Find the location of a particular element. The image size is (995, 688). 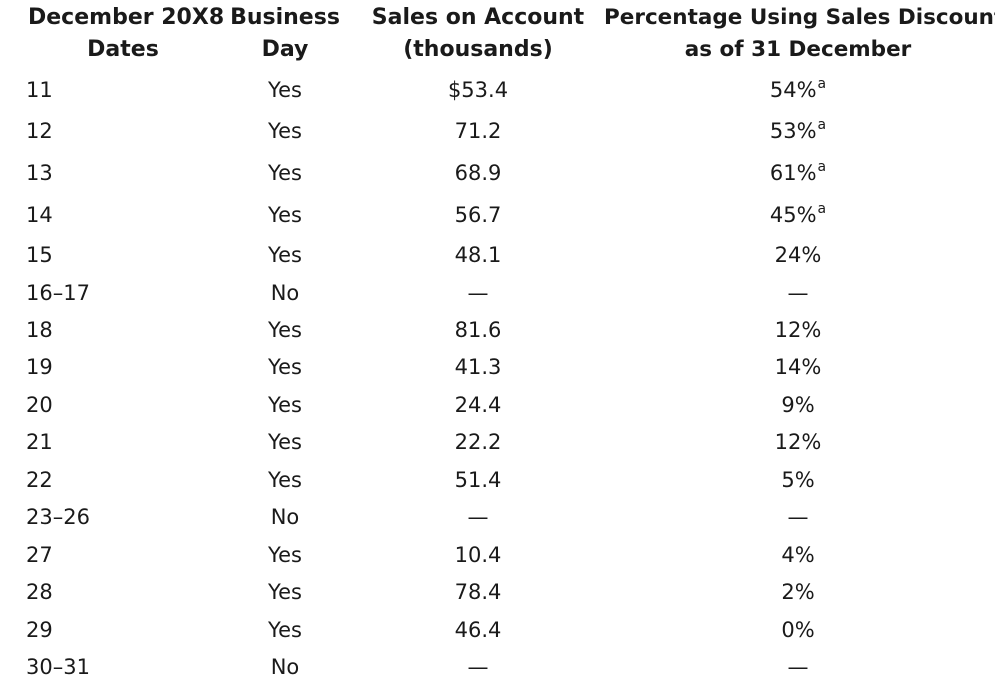

sales-cell-text: 46.4 is located at coordinates (478, 630).